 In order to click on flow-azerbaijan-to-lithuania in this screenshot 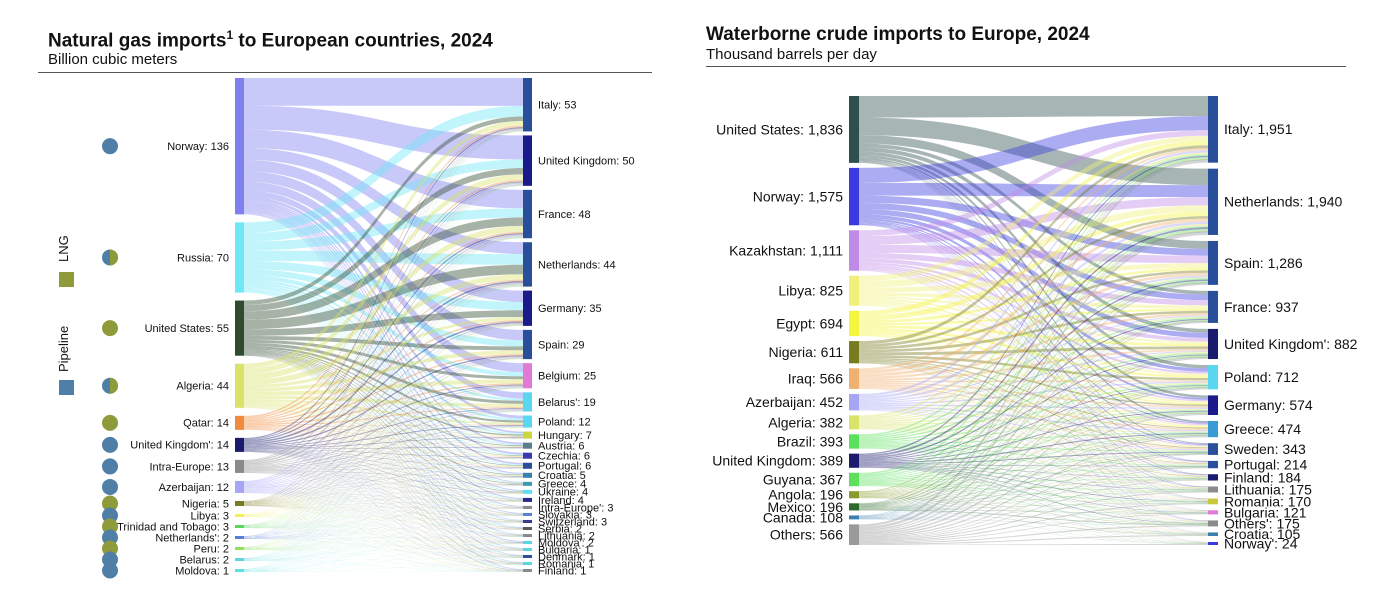, I will do `click(1033, 449)`.